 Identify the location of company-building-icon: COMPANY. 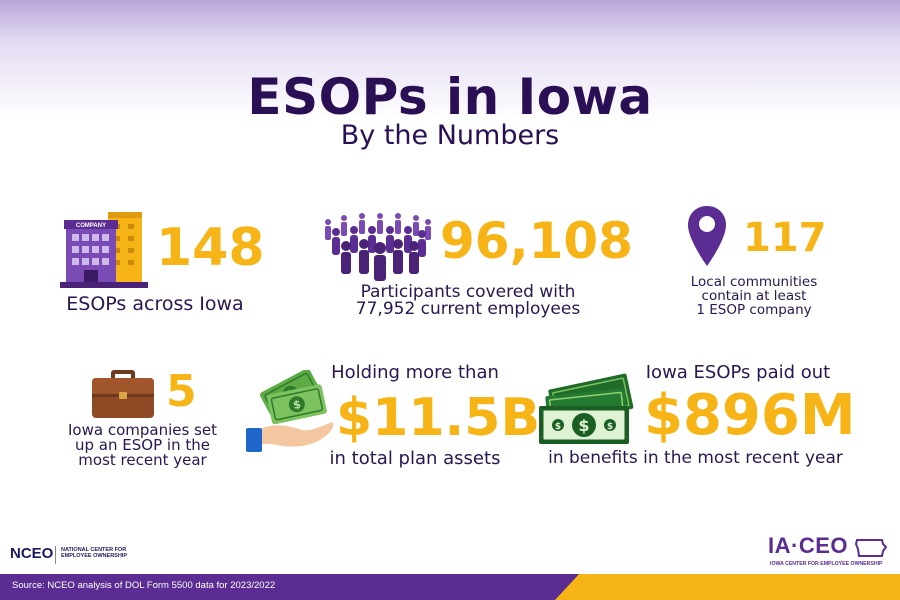
(104, 250).